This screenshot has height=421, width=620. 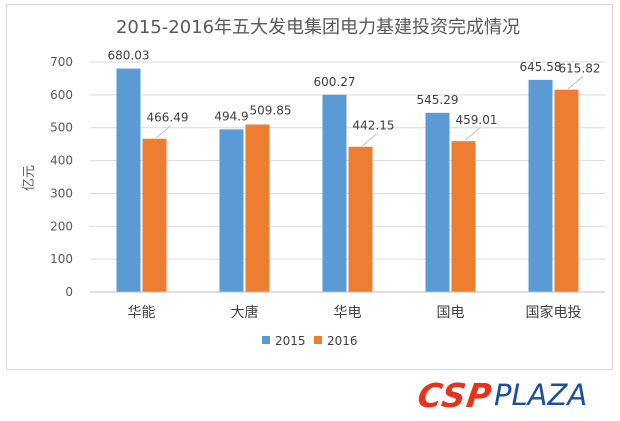 I want to click on data-label: 615.82, so click(x=580, y=69).